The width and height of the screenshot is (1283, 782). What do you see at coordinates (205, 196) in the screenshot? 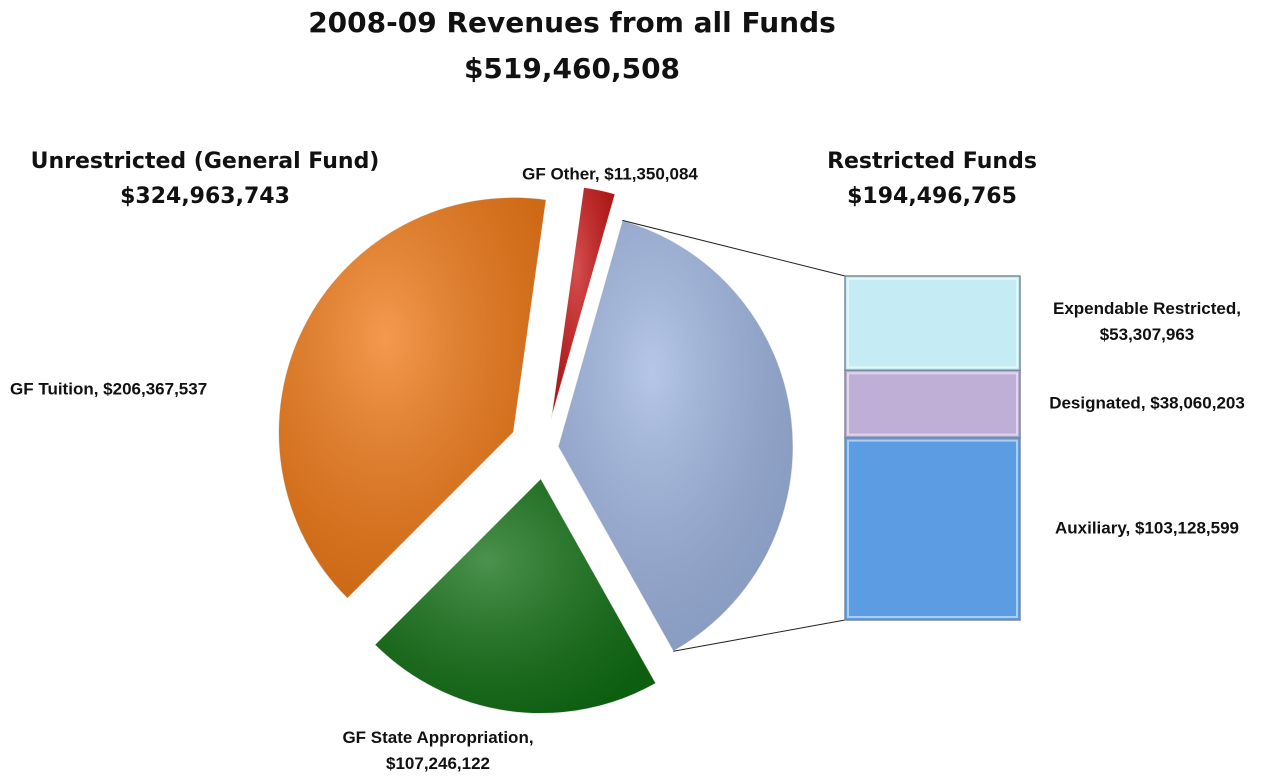
I see `group-total: $324,963,743` at bounding box center [205, 196].